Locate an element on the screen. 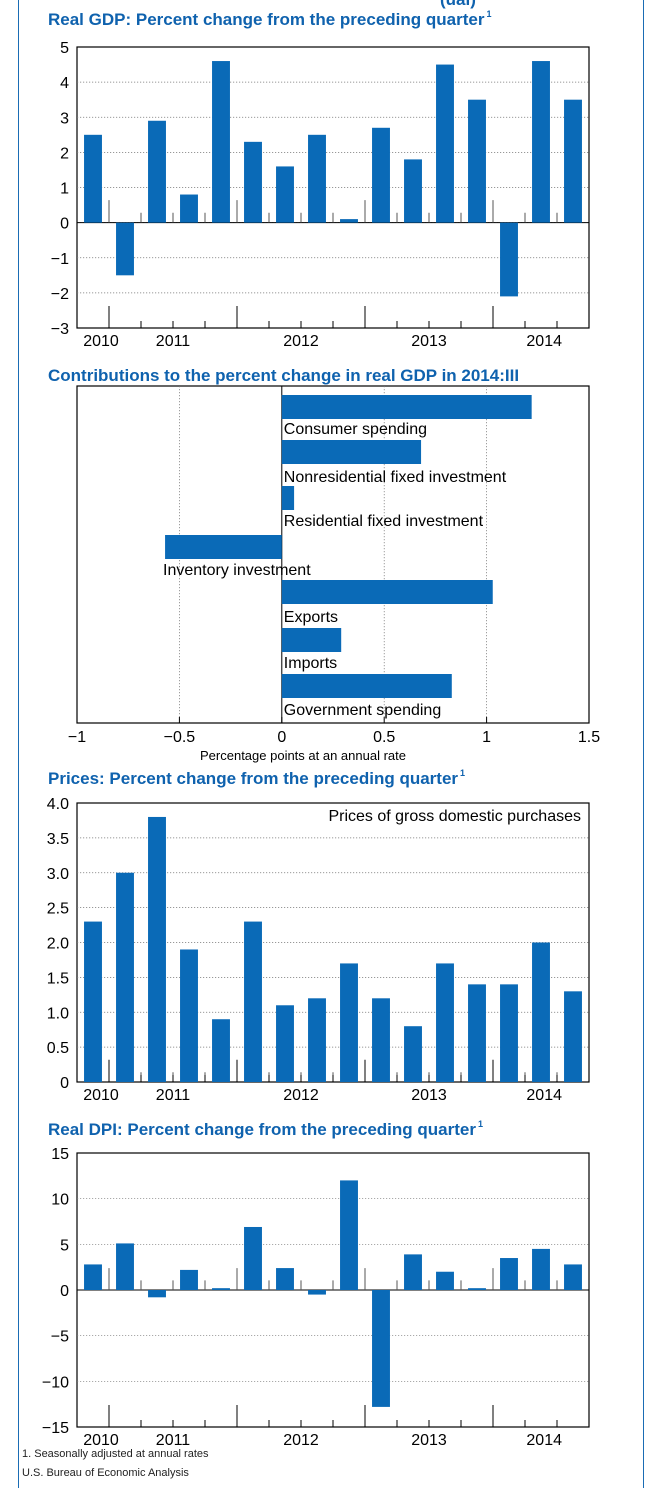 This screenshot has width=652, height=1488. x-tick-label: −0.5 is located at coordinates (180, 737).